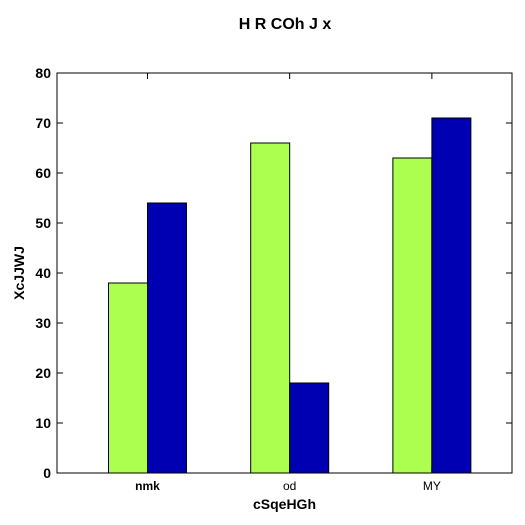  Describe the element at coordinates (43, 323) in the screenshot. I see `y-tick-label: 30` at that location.